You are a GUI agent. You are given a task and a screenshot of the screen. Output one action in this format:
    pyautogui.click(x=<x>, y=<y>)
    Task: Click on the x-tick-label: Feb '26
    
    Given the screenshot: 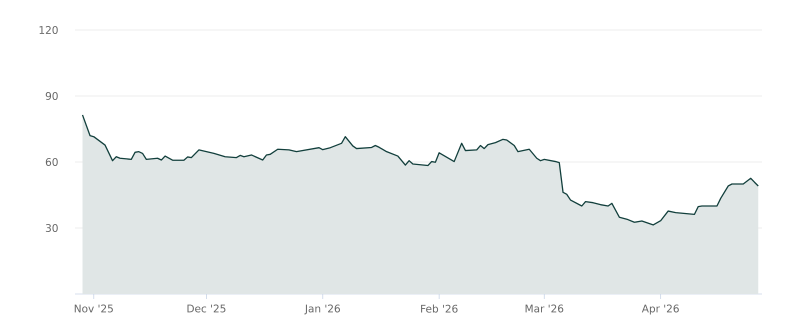 What is the action you would take?
    pyautogui.click(x=439, y=308)
    